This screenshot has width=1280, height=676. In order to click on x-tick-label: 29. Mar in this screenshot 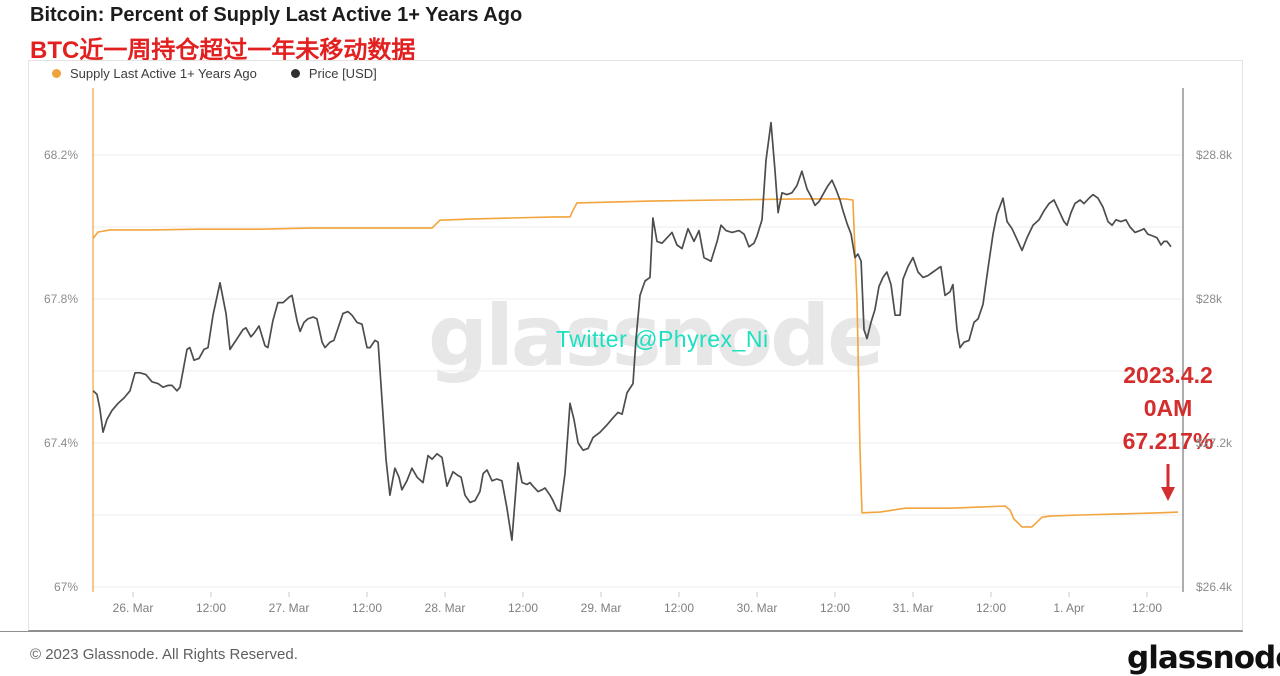, I will do `click(601, 608)`.